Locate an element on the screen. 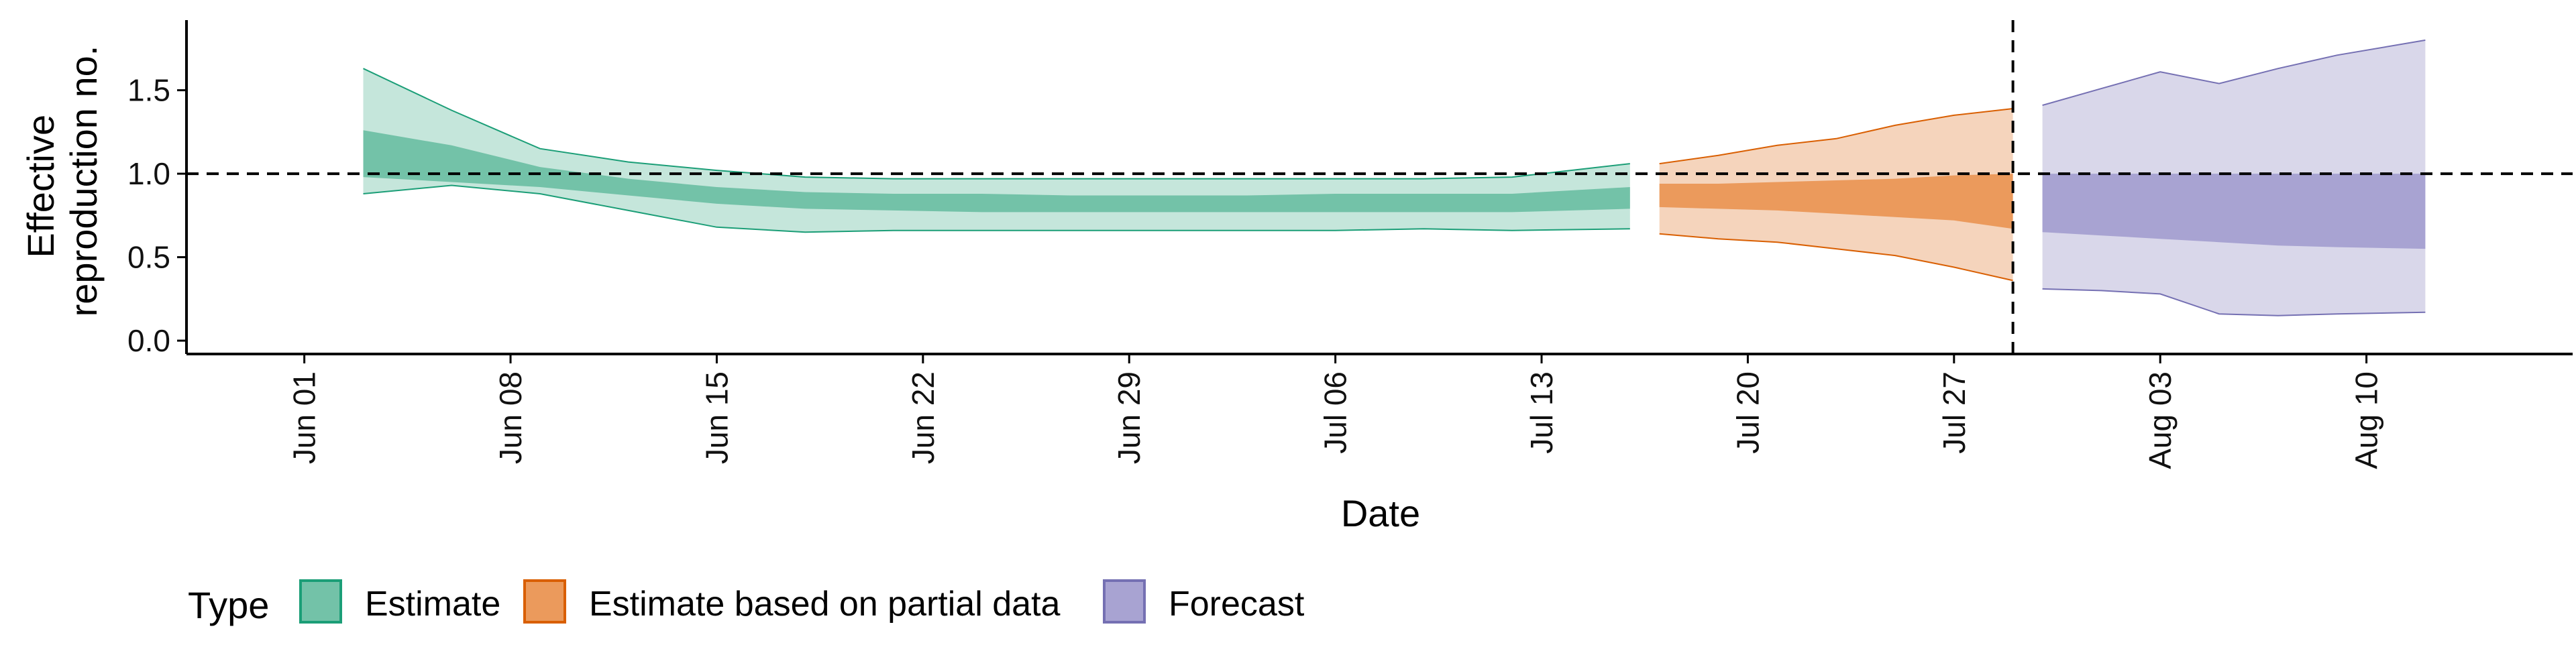 The height and width of the screenshot is (647, 2576). x-tick-label: Jul 06 is located at coordinates (1335, 412).